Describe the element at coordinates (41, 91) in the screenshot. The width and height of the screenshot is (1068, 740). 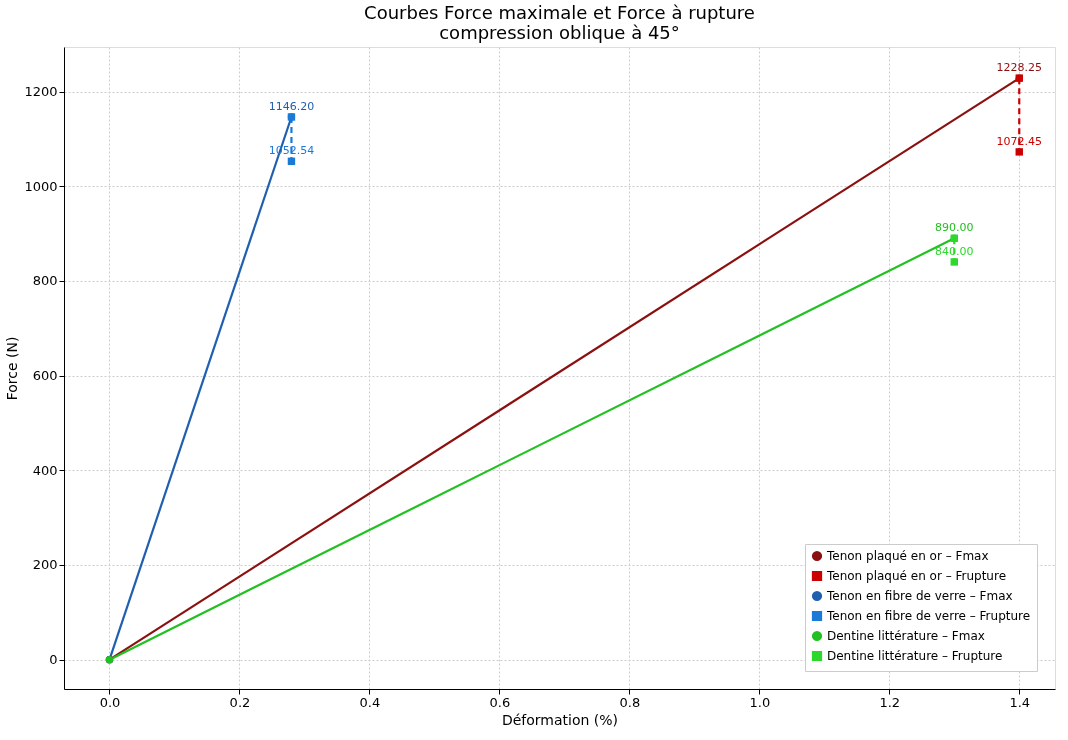
I see `y-tick-label: 1200` at that location.